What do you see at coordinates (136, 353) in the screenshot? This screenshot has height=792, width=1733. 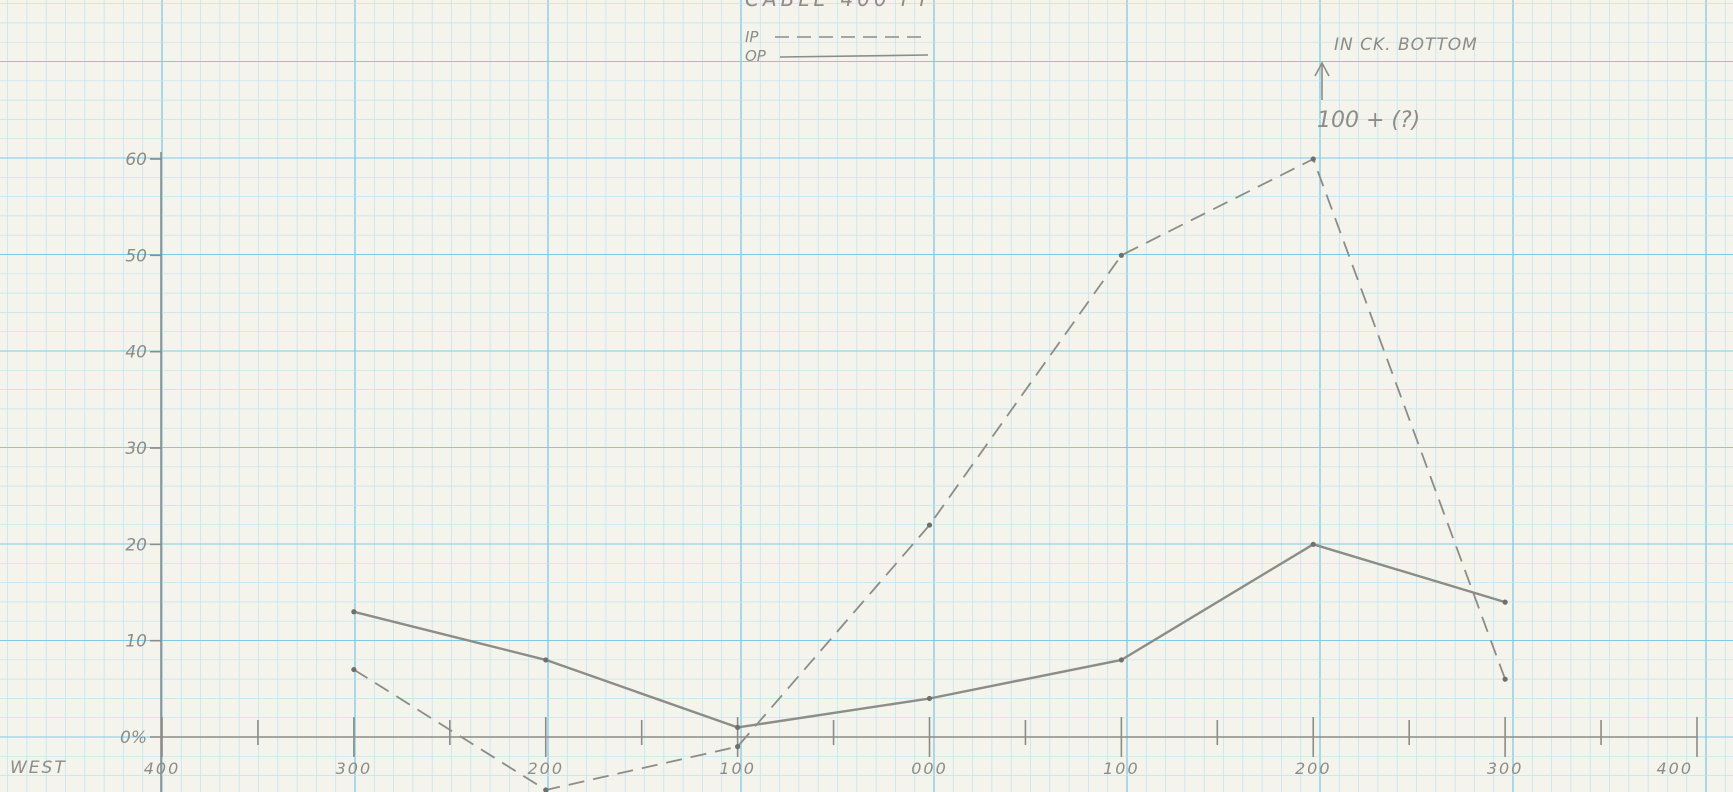 I see `y-tick-label: 40` at bounding box center [136, 353].